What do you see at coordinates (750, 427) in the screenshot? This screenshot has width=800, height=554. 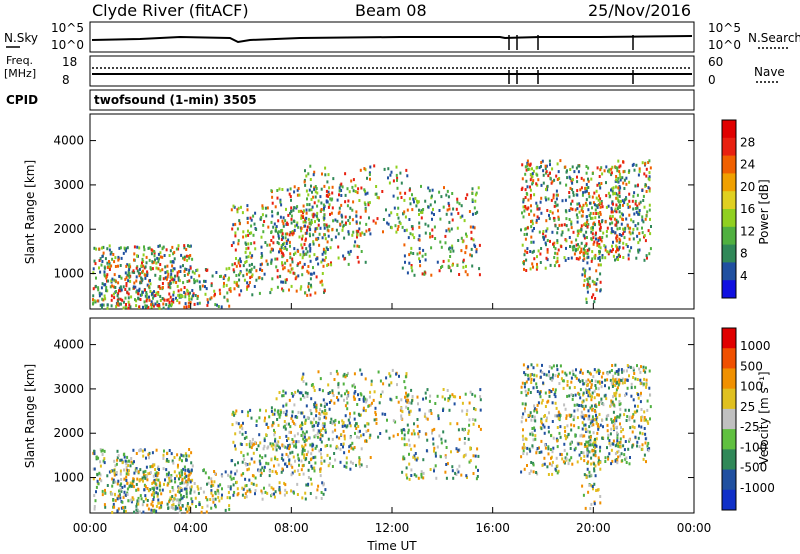 I see `colorbar-tick-label: -25` at bounding box center [750, 427].